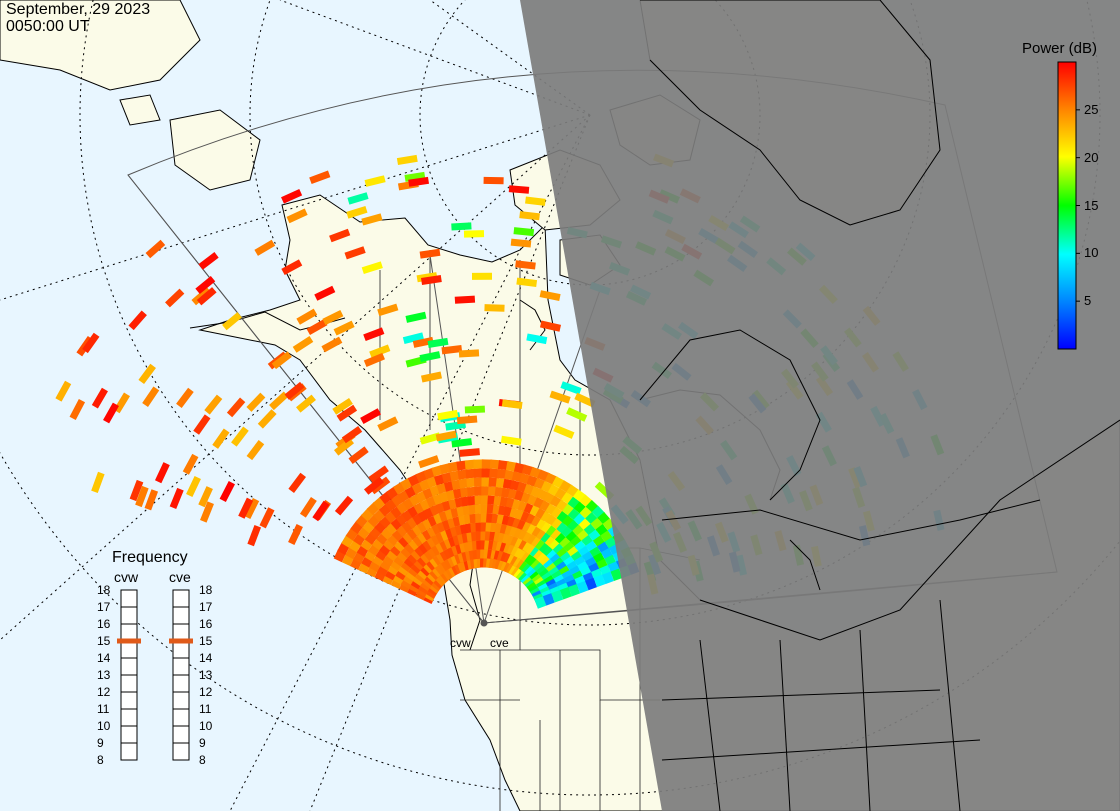  What do you see at coordinates (181, 641) in the screenshot?
I see `frequency-marker-cve` at bounding box center [181, 641].